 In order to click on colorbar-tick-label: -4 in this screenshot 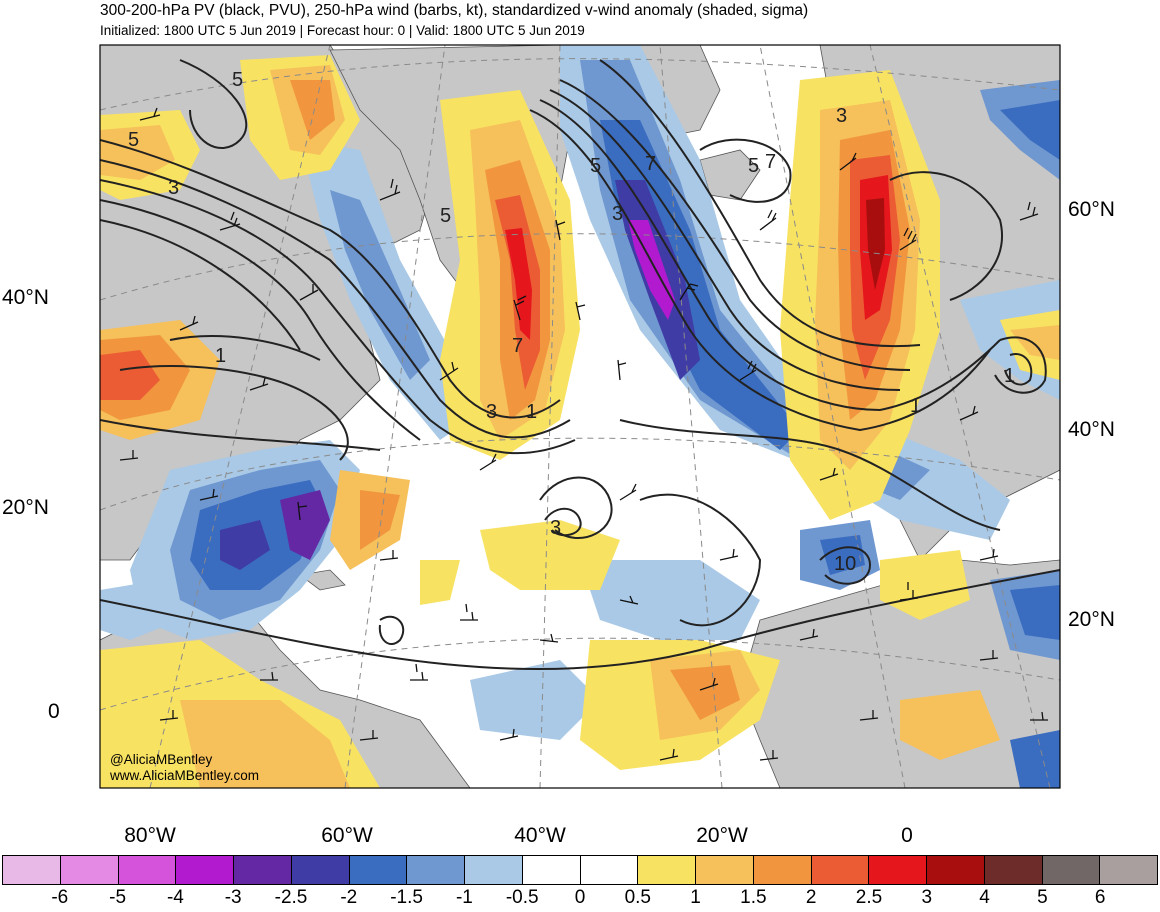, I will do `click(175, 897)`.